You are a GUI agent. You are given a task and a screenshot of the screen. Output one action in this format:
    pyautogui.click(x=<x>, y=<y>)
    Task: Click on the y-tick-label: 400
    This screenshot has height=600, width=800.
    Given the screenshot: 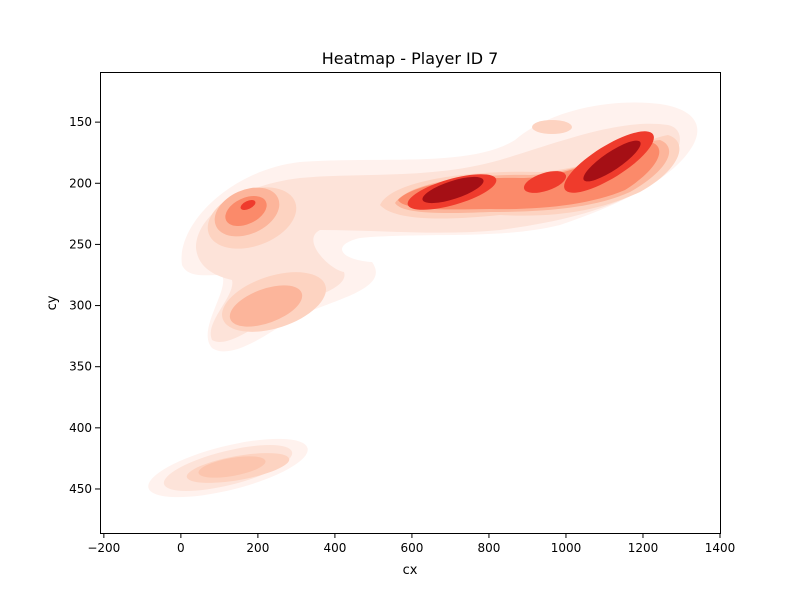 What is the action you would take?
    pyautogui.click(x=80, y=428)
    